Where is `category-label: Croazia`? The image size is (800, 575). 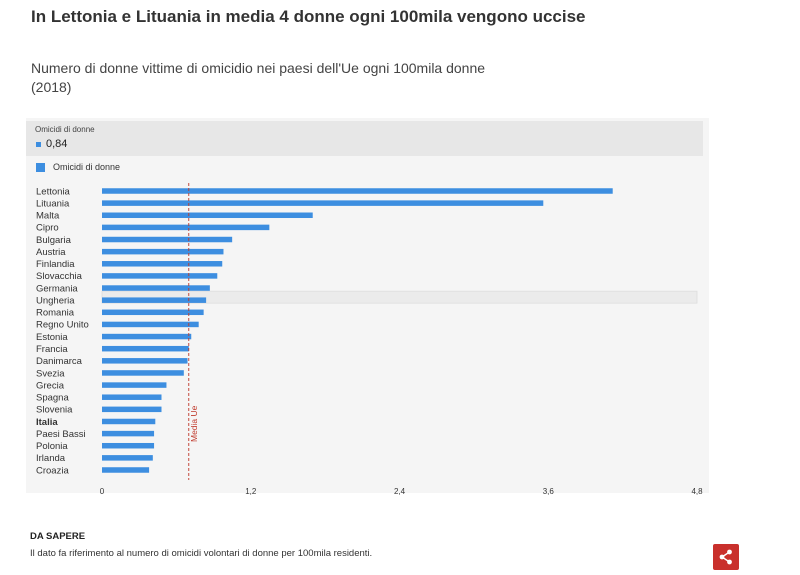 category-label: Croazia is located at coordinates (52, 470).